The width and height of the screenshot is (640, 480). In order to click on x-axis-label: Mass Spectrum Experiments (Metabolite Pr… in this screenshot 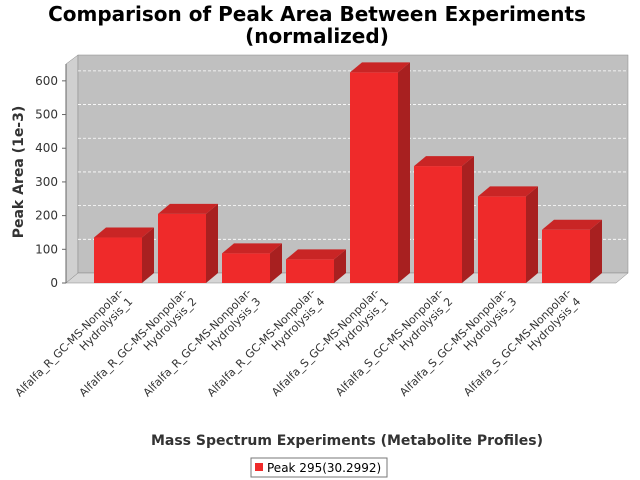, I will do `click(347, 441)`.